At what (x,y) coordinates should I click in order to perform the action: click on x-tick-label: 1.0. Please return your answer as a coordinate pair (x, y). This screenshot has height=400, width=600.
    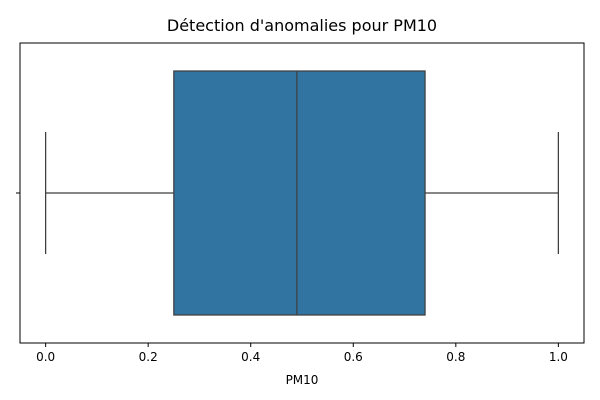
    Looking at the image, I should click on (558, 357).